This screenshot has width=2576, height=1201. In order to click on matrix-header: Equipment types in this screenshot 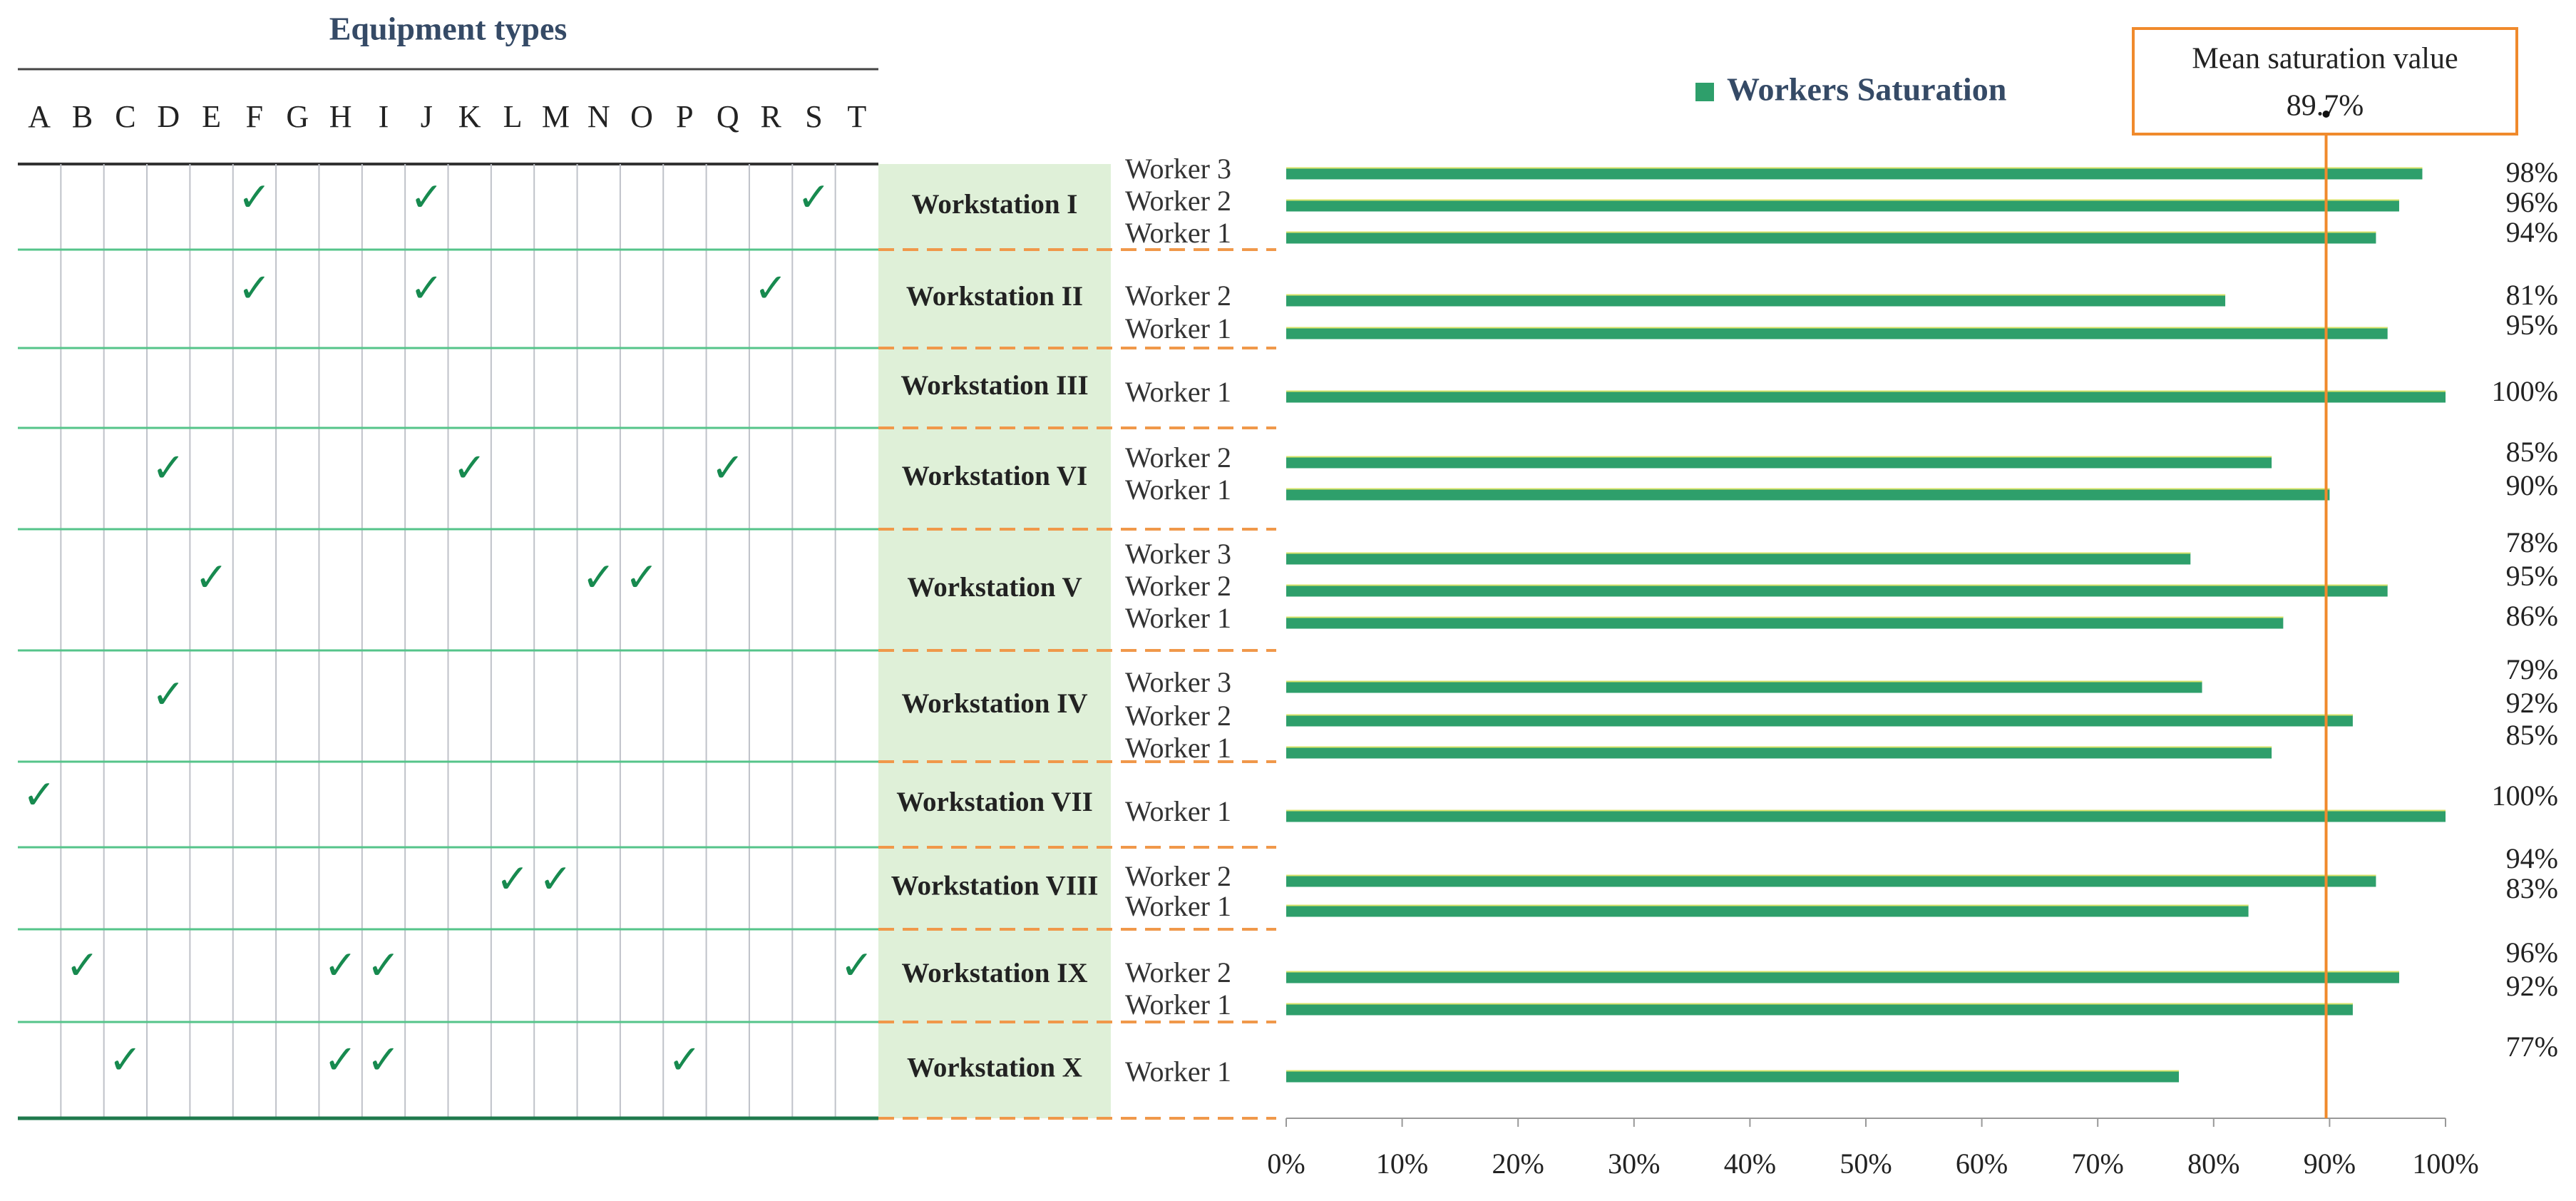, I will do `click(448, 29)`.